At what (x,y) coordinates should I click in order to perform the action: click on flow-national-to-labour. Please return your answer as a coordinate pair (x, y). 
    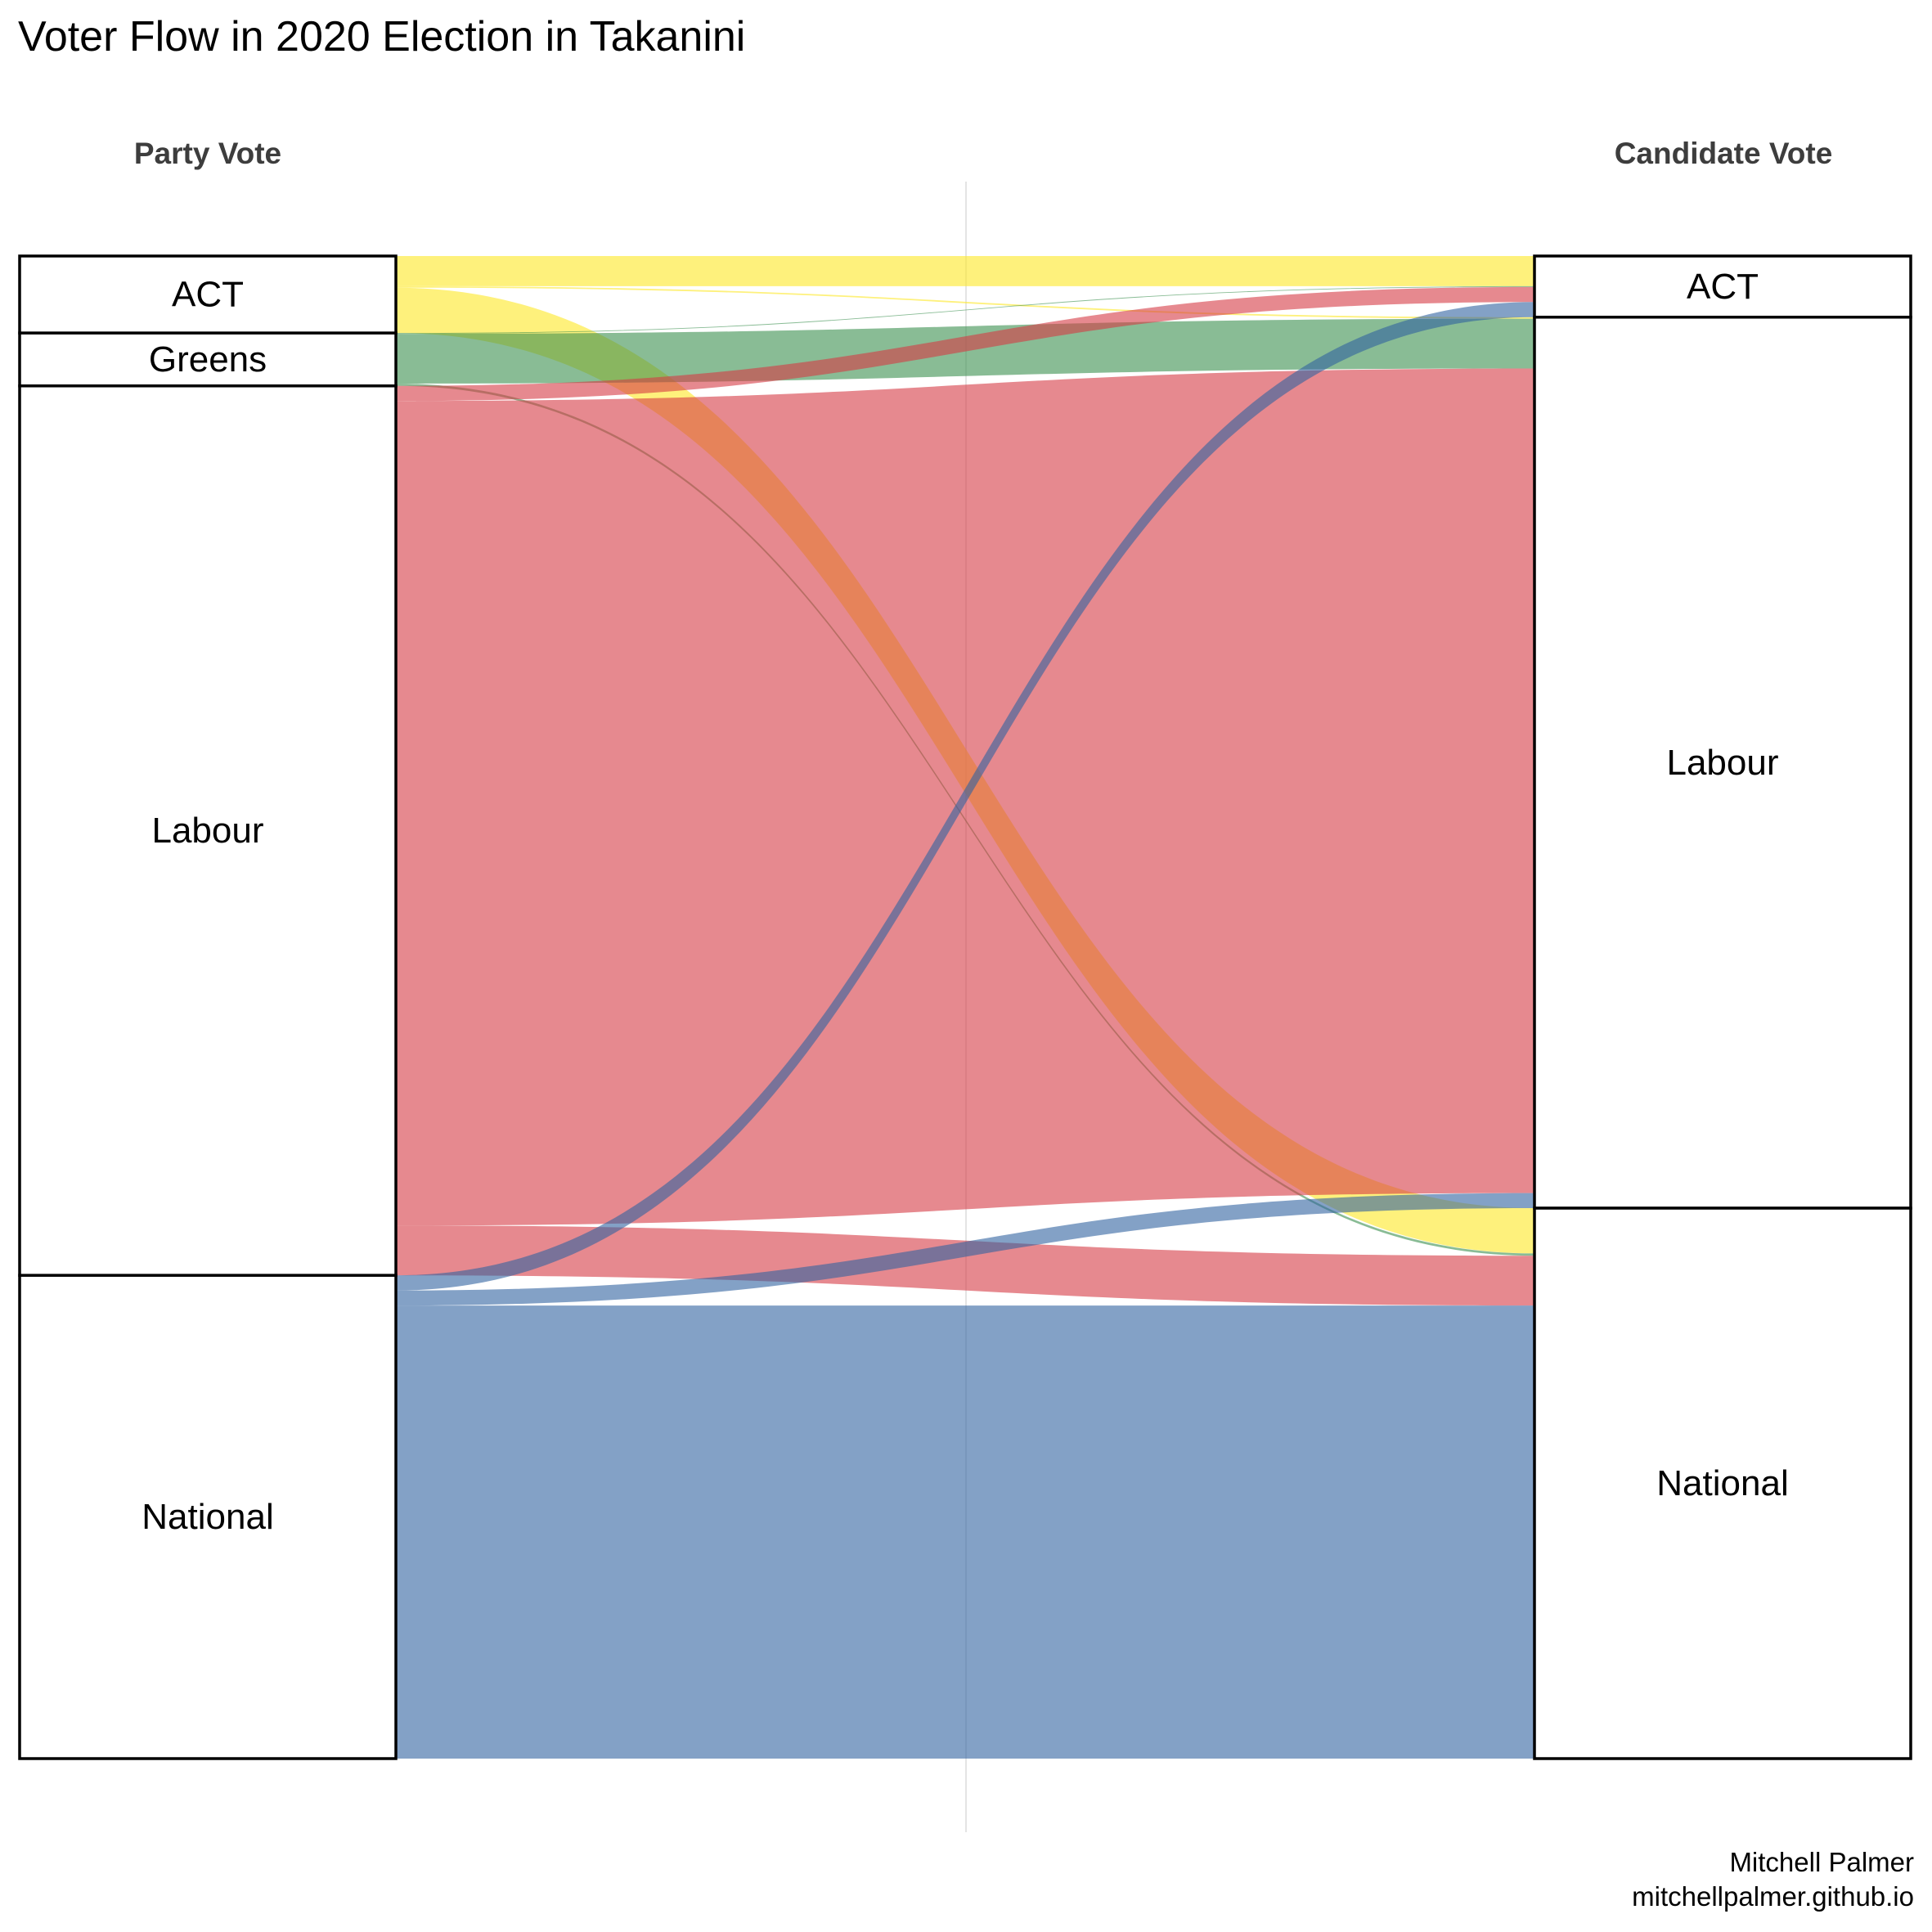
    Looking at the image, I should click on (965, 1249).